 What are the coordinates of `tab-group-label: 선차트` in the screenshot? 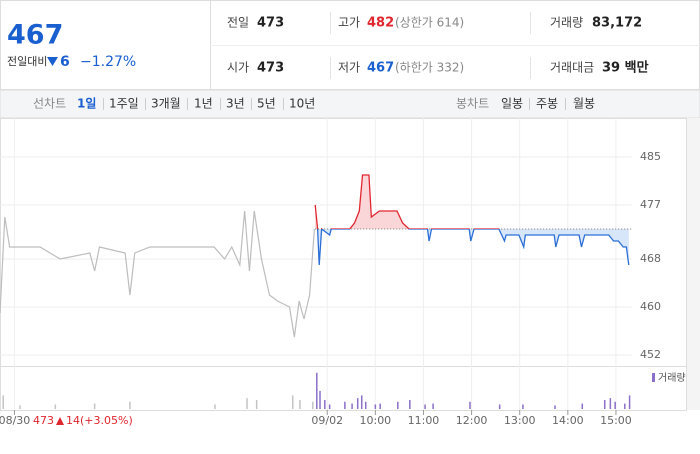 It's located at (49, 104).